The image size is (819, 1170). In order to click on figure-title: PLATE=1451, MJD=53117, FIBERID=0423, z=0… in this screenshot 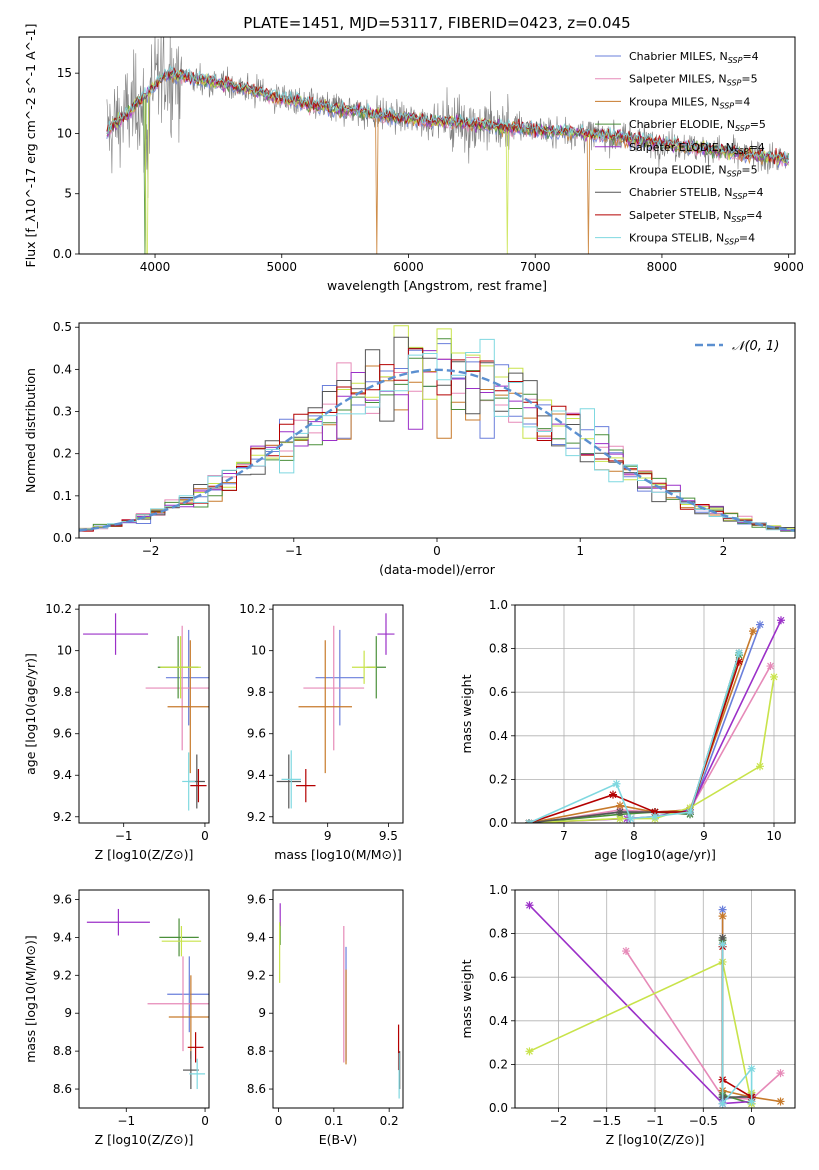, I will do `click(436, 23)`.